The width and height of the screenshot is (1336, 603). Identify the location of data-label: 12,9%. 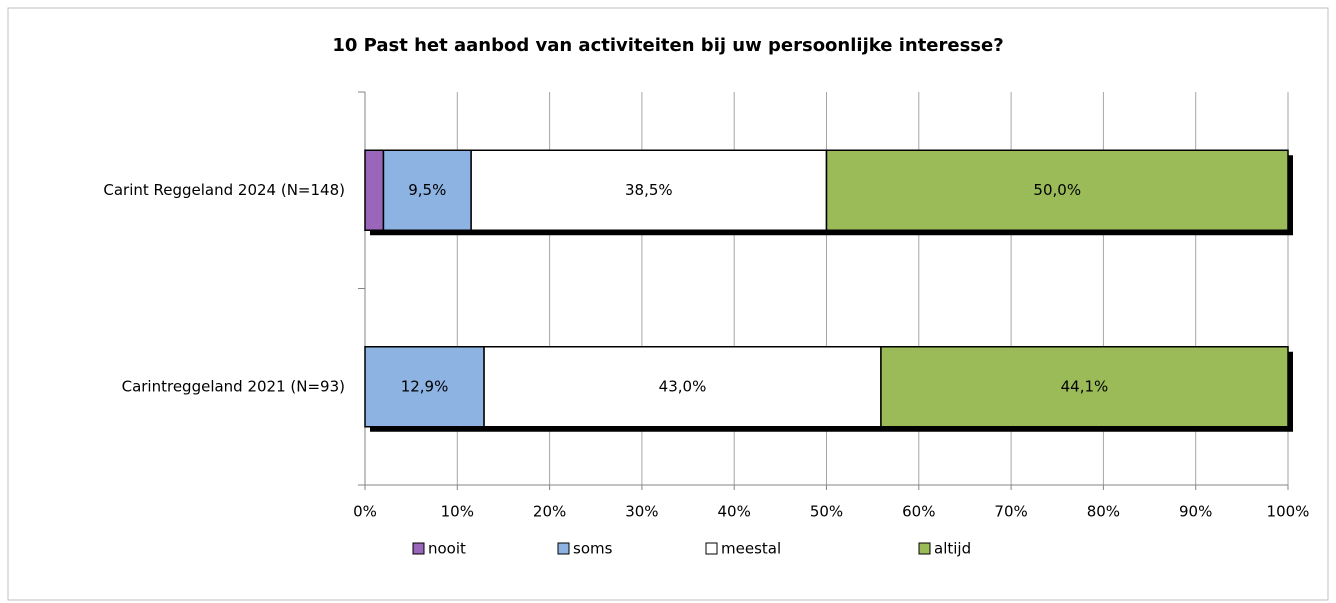
(425, 386).